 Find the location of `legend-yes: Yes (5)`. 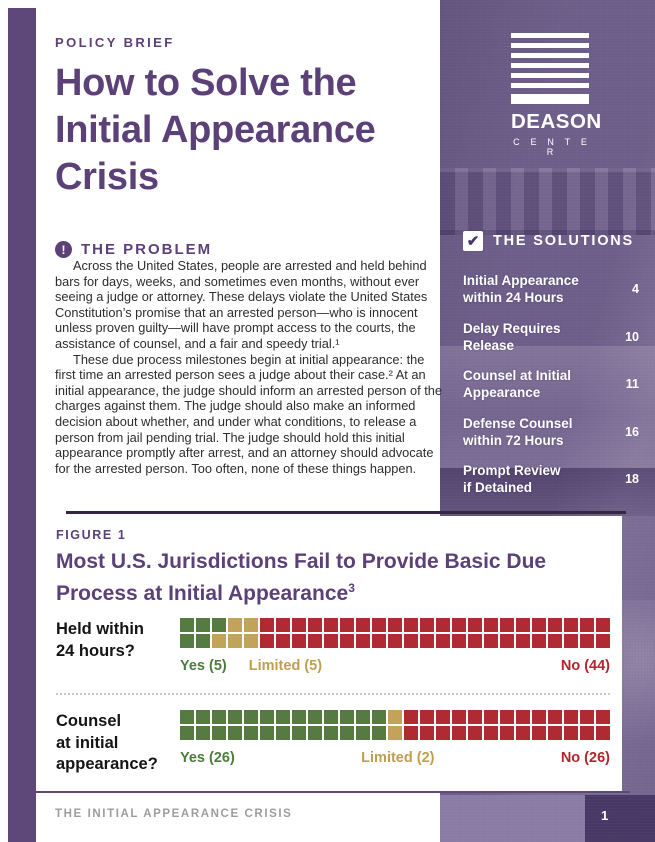

legend-yes: Yes (5) is located at coordinates (203, 666).